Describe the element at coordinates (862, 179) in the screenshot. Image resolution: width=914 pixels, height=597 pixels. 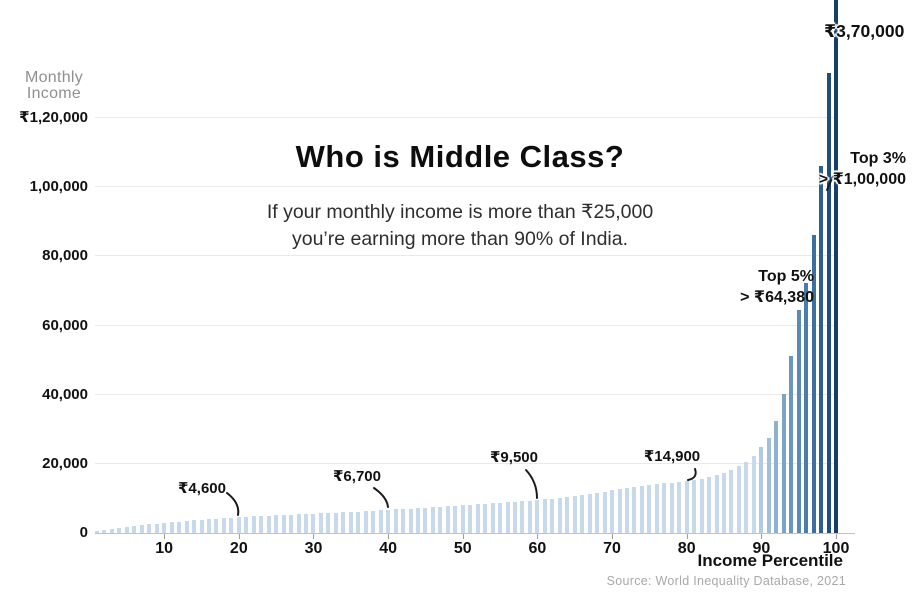
I see `annotation-top3-line2: > ₹1,00,000` at that location.